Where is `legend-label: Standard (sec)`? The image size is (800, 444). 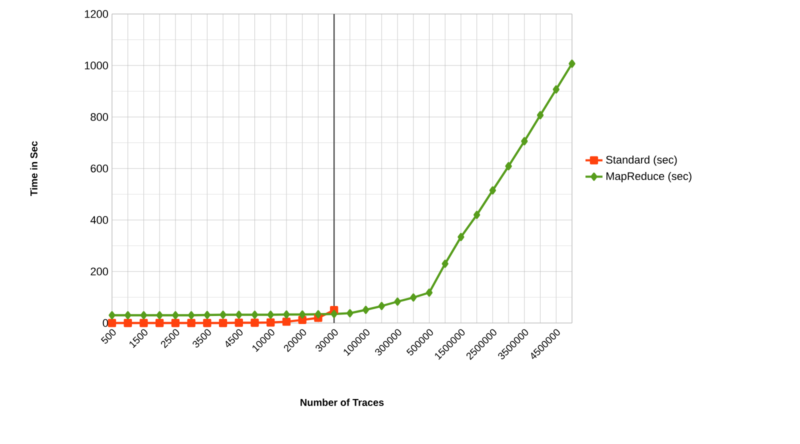
legend-label: Standard (sec) is located at coordinates (641, 161).